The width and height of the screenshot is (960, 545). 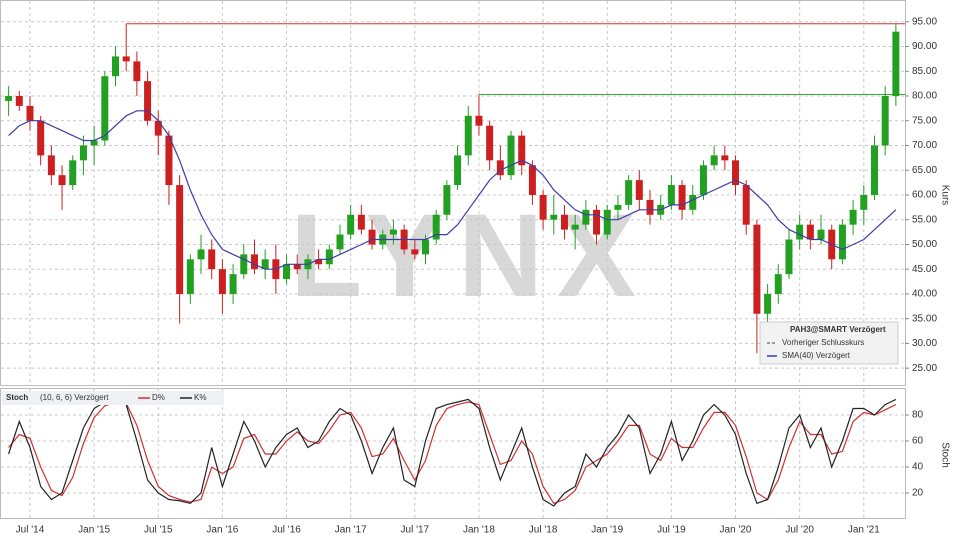 I want to click on y-tick-label: 55.00, so click(x=924, y=219).